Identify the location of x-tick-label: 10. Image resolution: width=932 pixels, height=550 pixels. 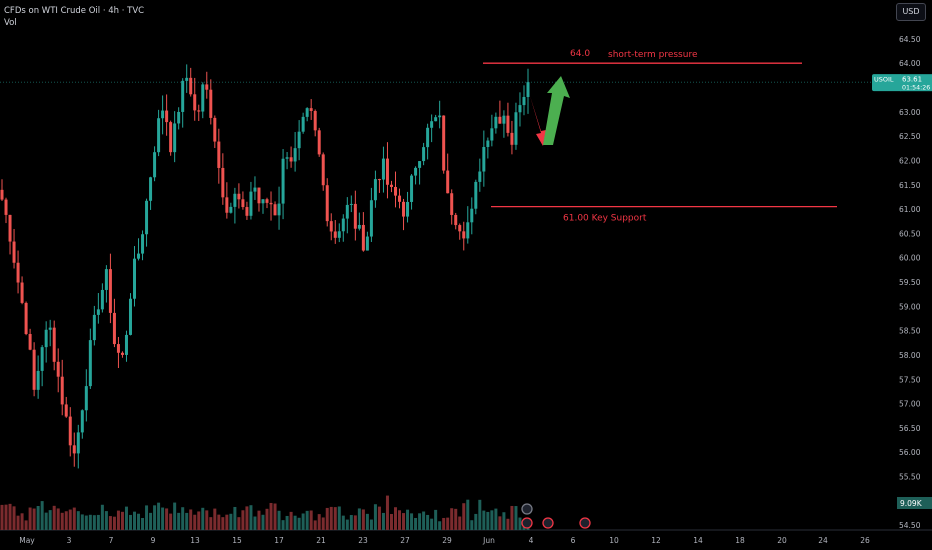
(614, 540).